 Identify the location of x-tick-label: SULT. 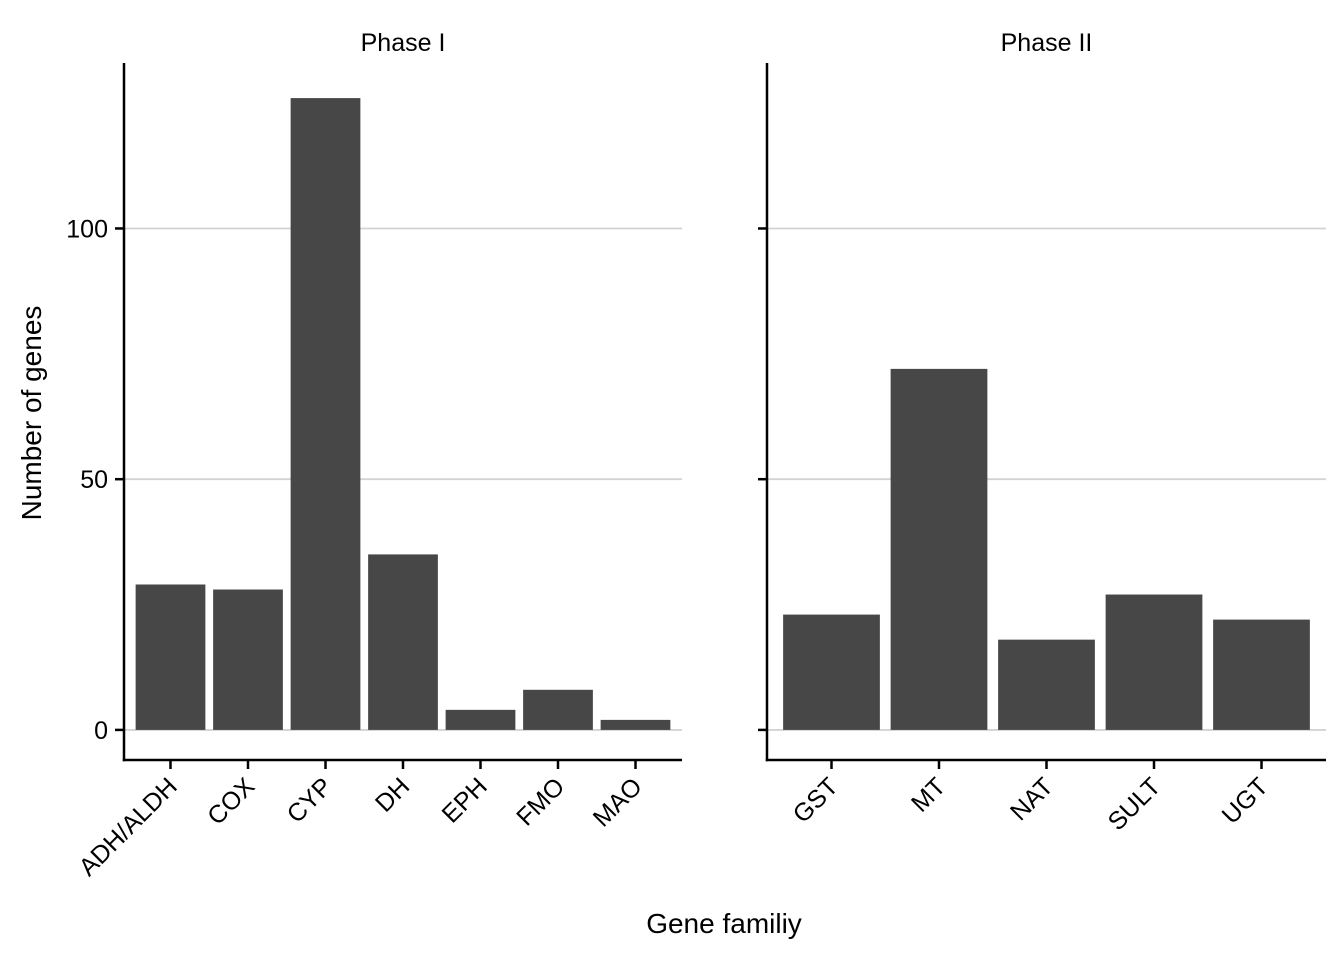
(1135, 804).